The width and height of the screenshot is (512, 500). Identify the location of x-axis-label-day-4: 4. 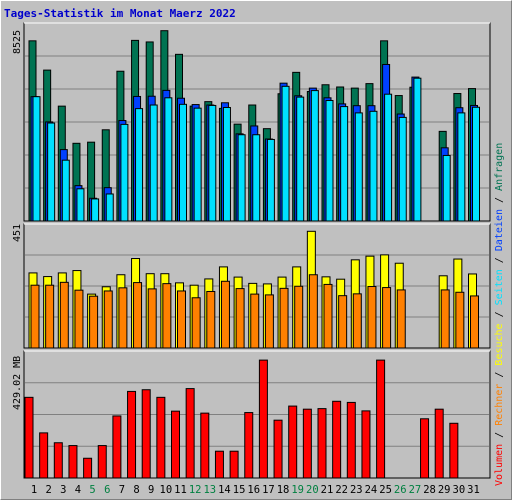
(78, 490).